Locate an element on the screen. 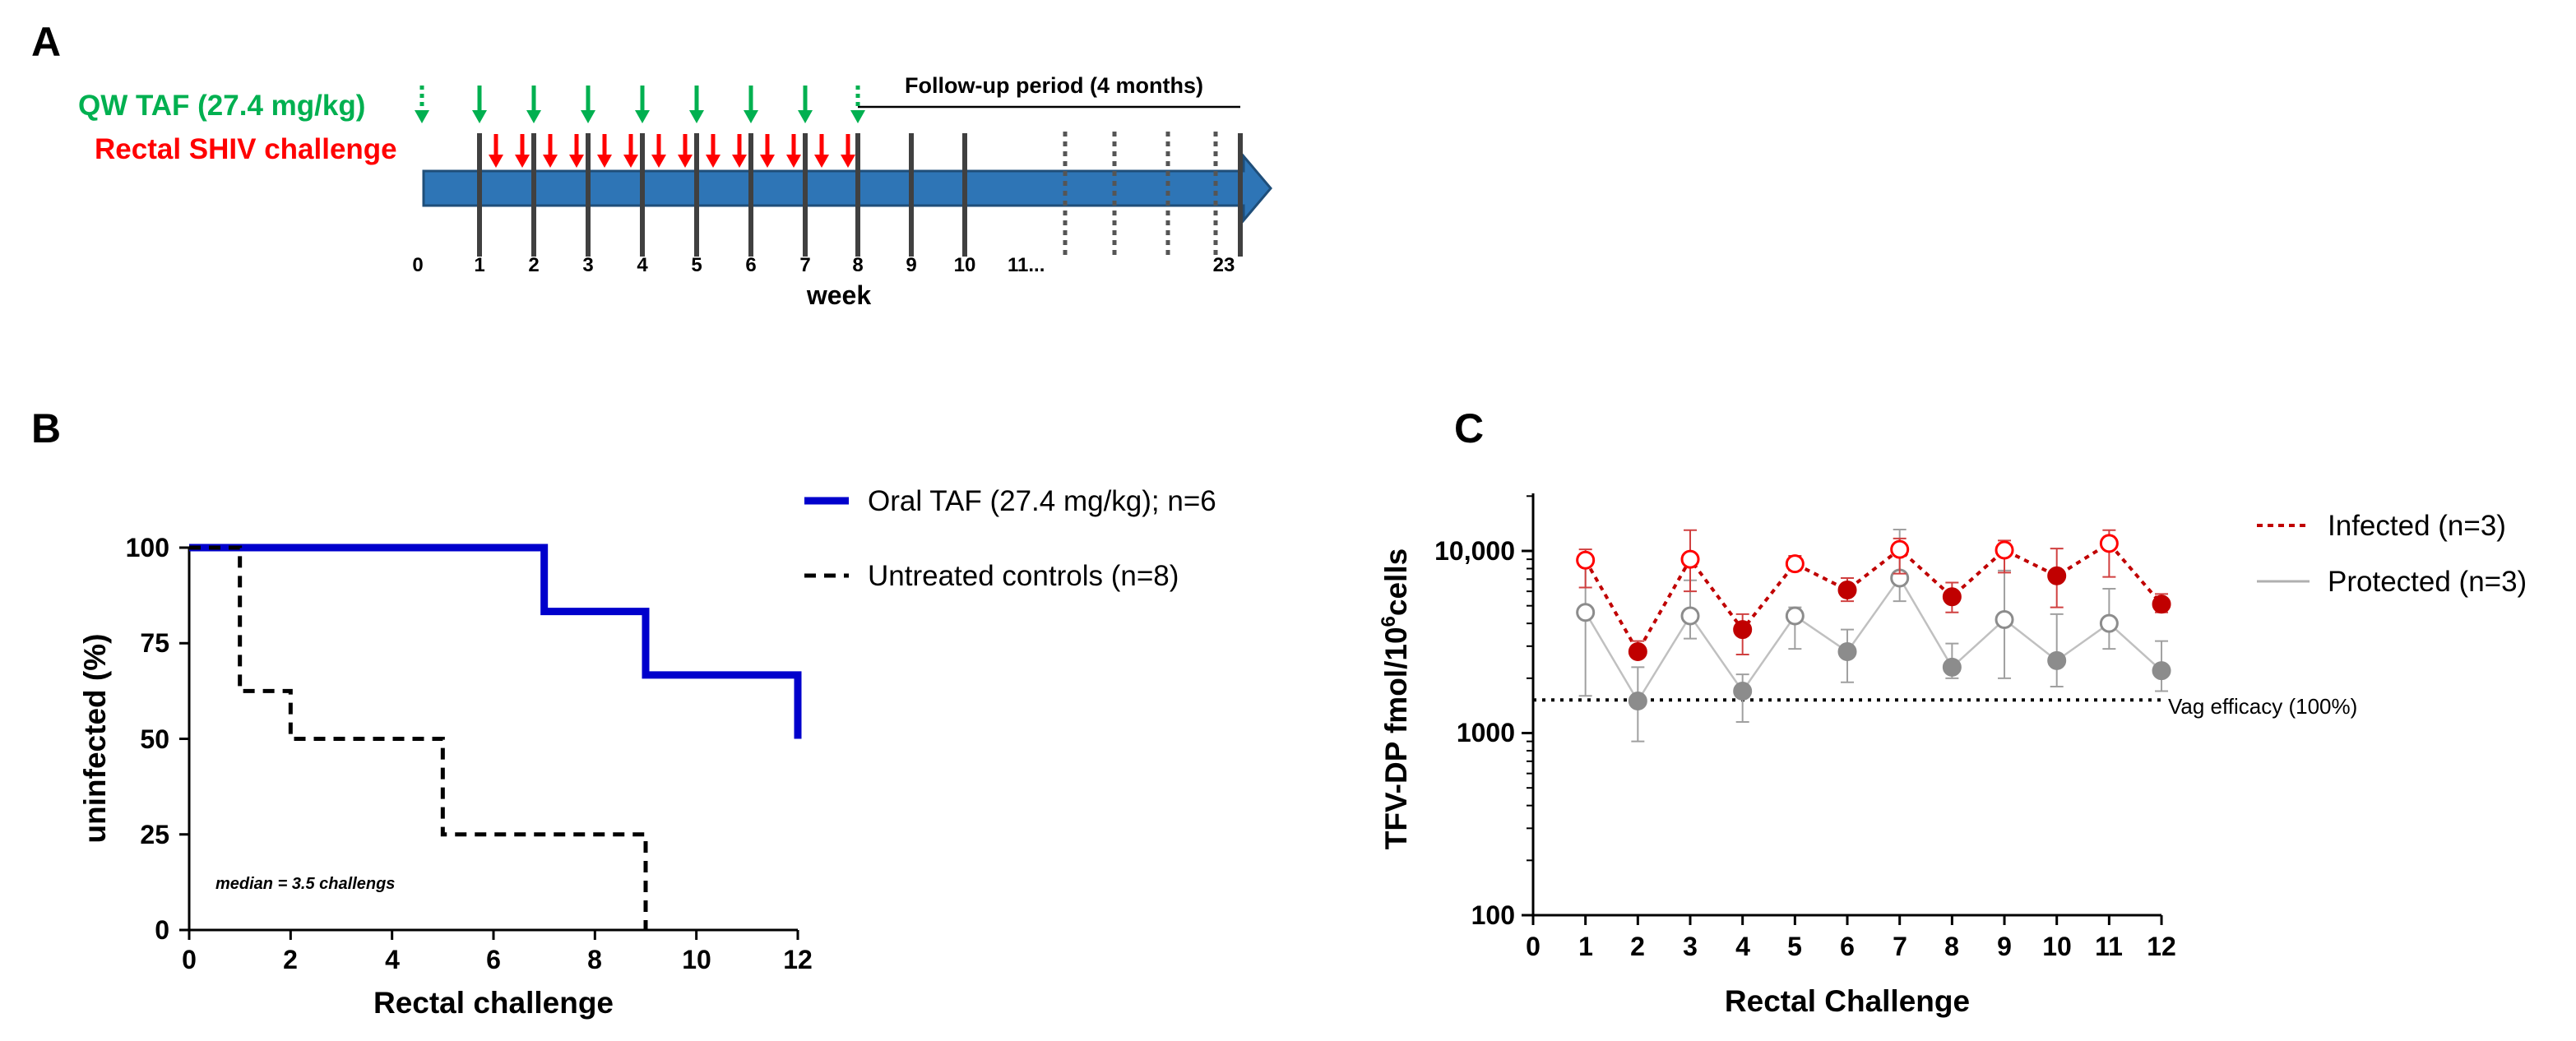 The image size is (2576, 1041). c-y-axis-title-main: TFV-DP fmol/10 is located at coordinates (1396, 738).